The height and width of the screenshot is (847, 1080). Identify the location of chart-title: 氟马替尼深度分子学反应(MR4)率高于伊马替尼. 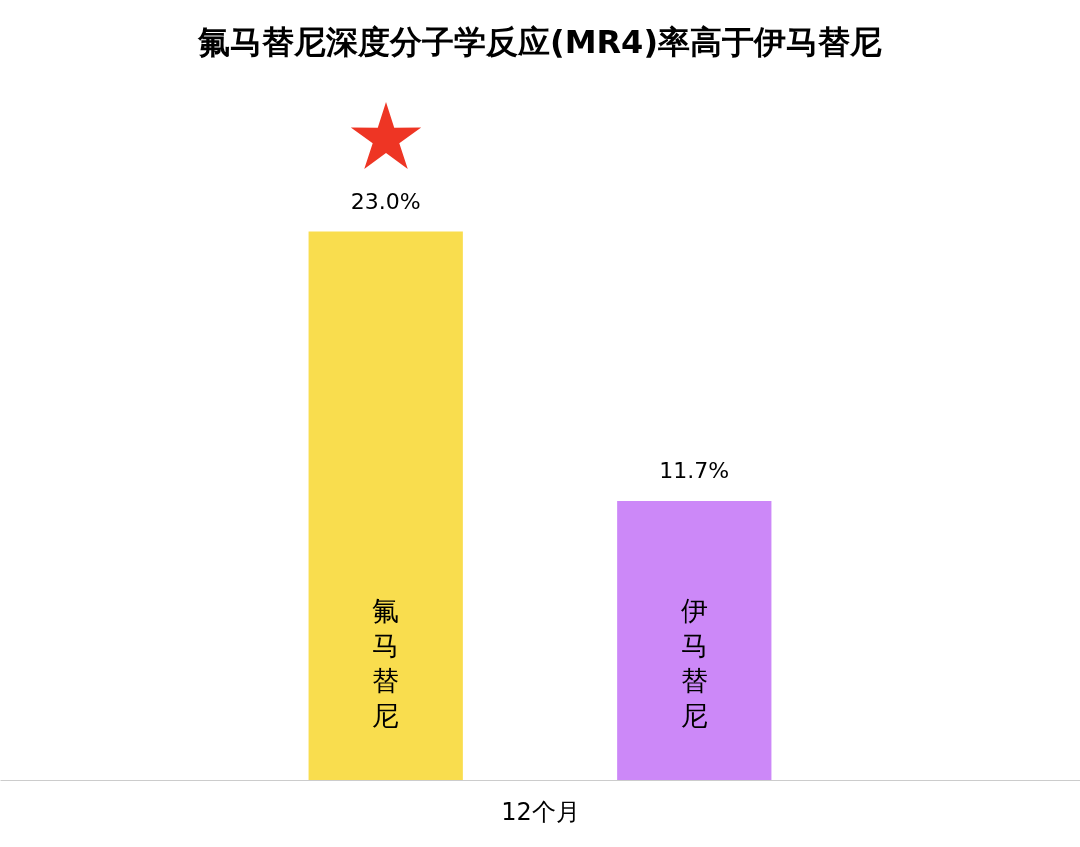
(539, 42).